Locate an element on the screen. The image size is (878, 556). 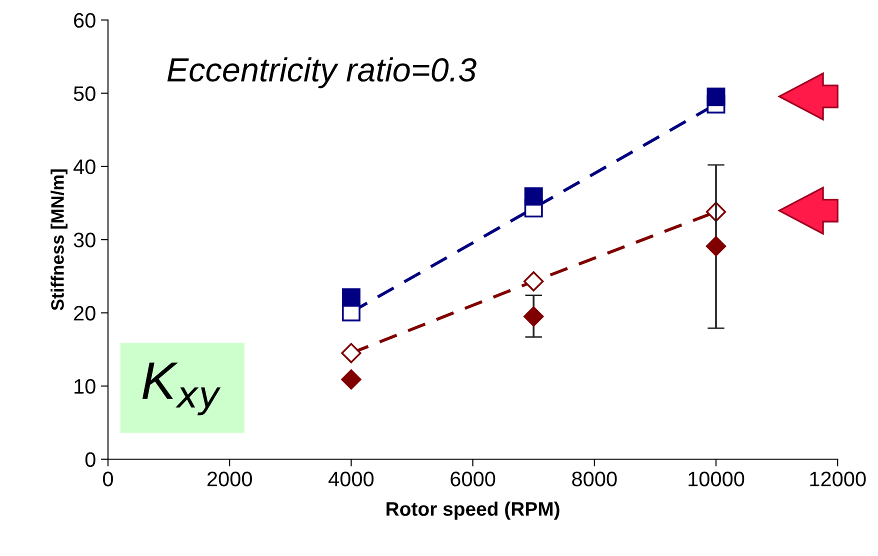
annotation: Eccentricity ratio=0.3 is located at coordinates (321, 72).